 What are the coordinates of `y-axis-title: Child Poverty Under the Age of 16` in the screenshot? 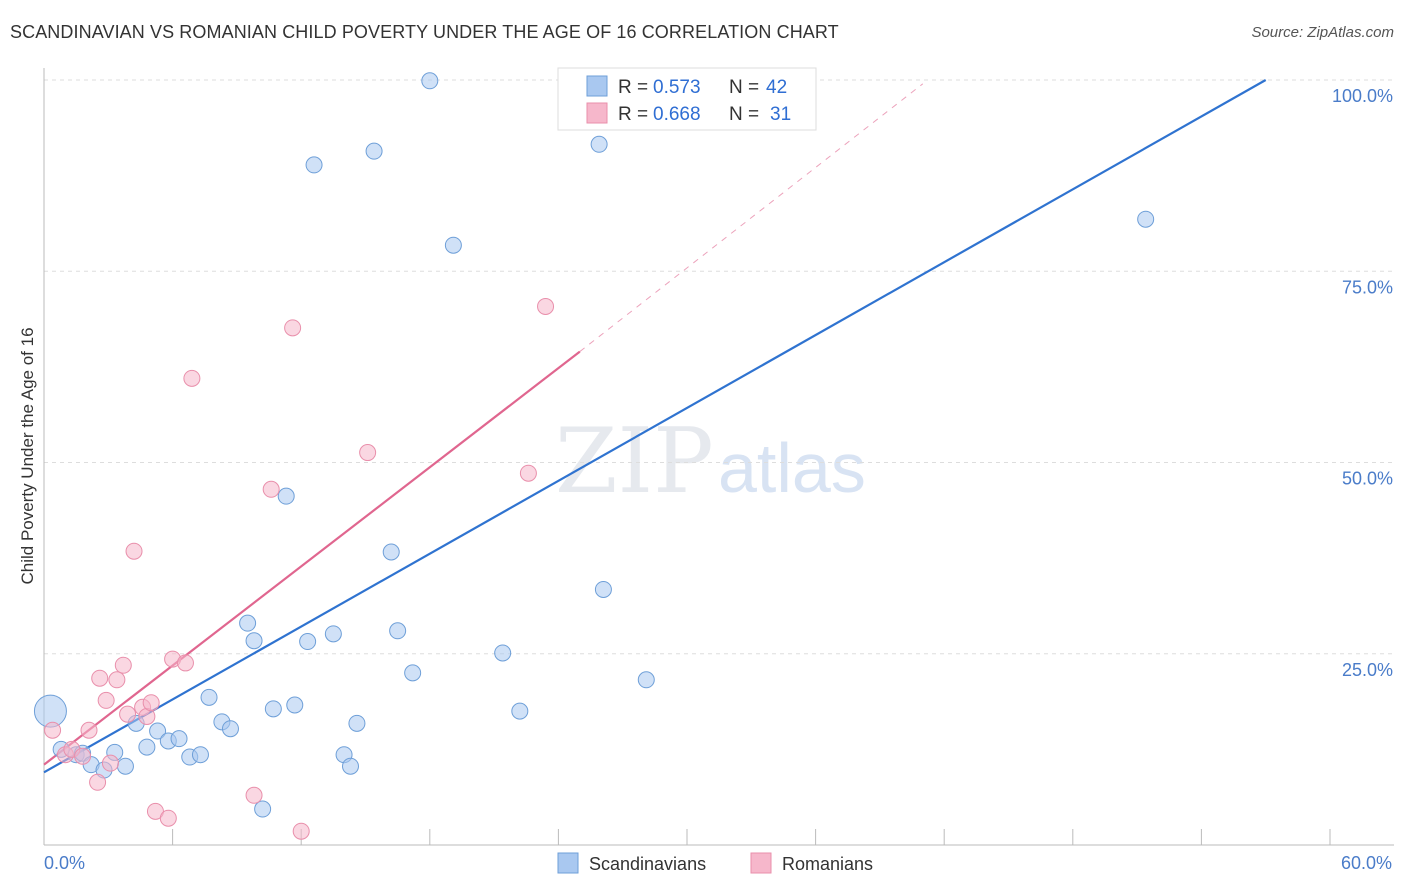 It's located at (27, 455).